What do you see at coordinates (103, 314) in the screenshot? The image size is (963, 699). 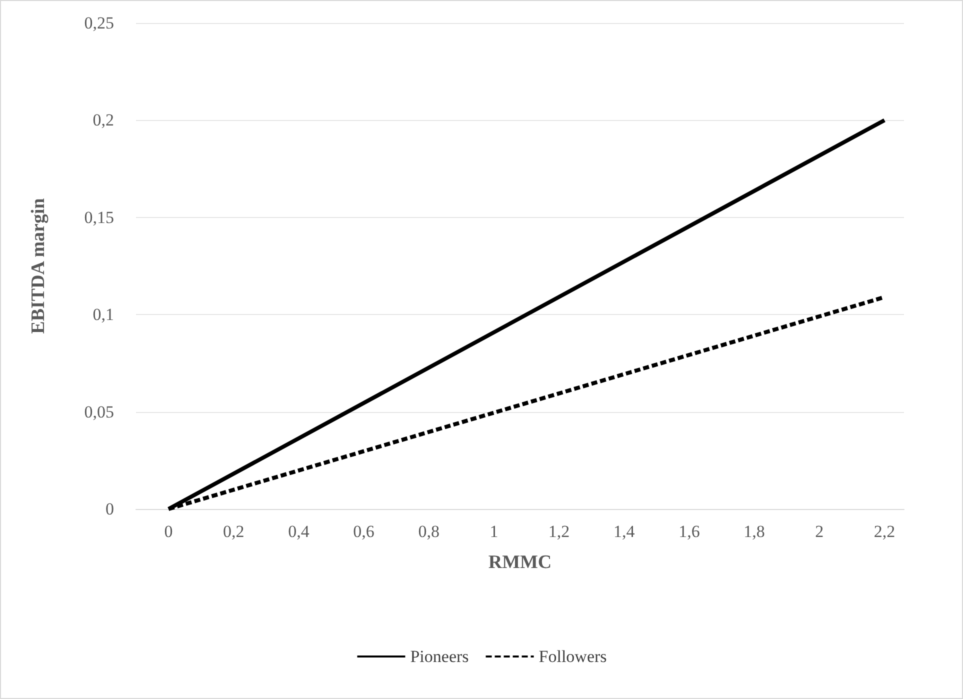 I see `y-tick-label: 0,1` at bounding box center [103, 314].